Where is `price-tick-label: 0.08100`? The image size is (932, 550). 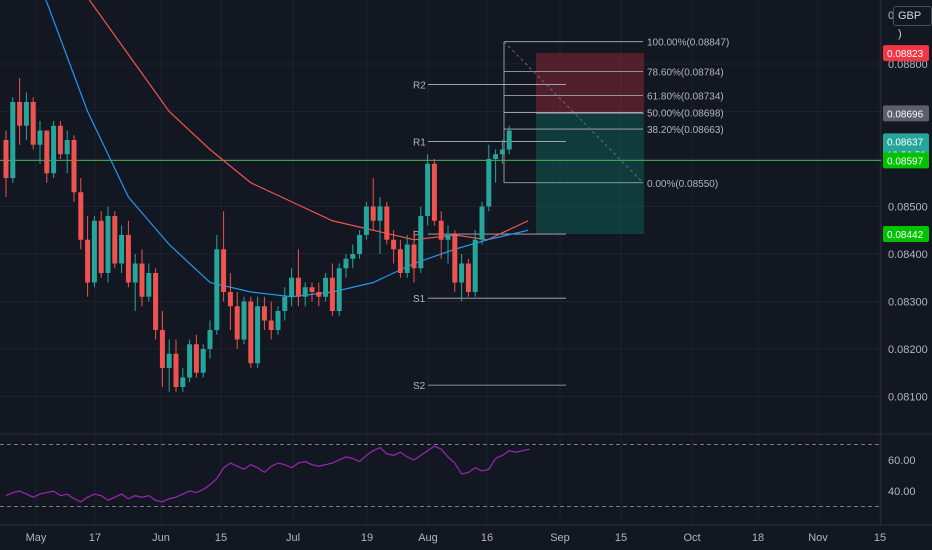 price-tick-label: 0.08100 is located at coordinates (908, 398).